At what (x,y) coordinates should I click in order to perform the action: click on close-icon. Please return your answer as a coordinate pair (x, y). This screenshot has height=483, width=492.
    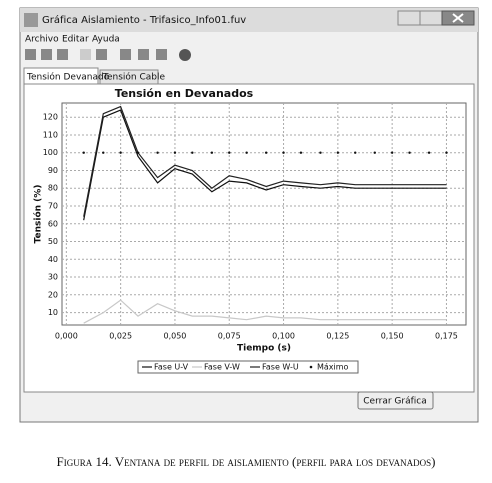
    Looking at the image, I should click on (458, 18).